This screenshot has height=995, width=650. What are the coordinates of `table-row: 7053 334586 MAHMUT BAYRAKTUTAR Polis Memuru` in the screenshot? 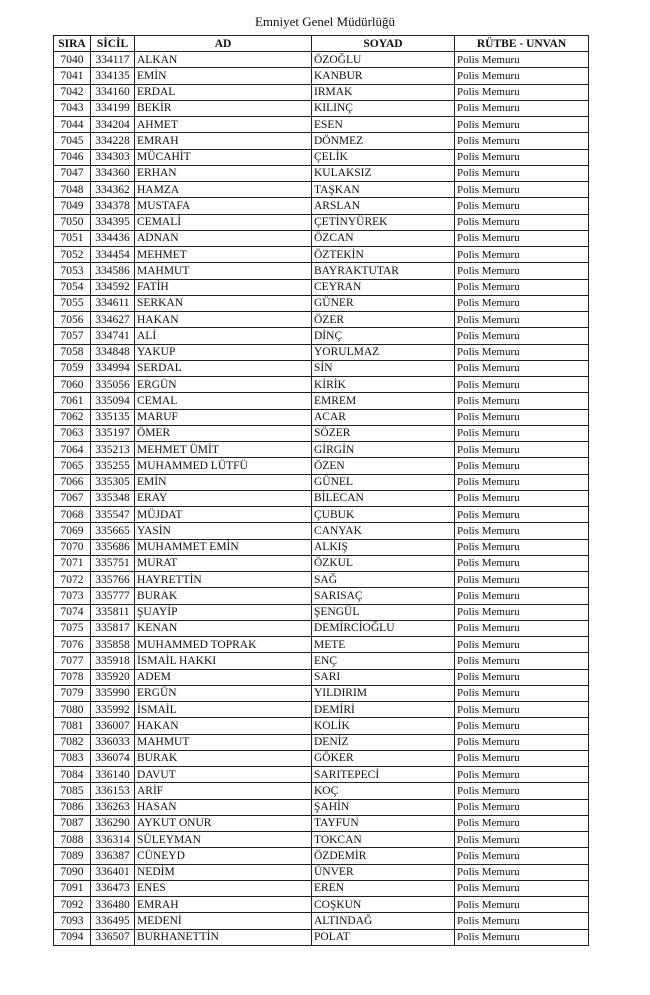 It's located at (321, 271).